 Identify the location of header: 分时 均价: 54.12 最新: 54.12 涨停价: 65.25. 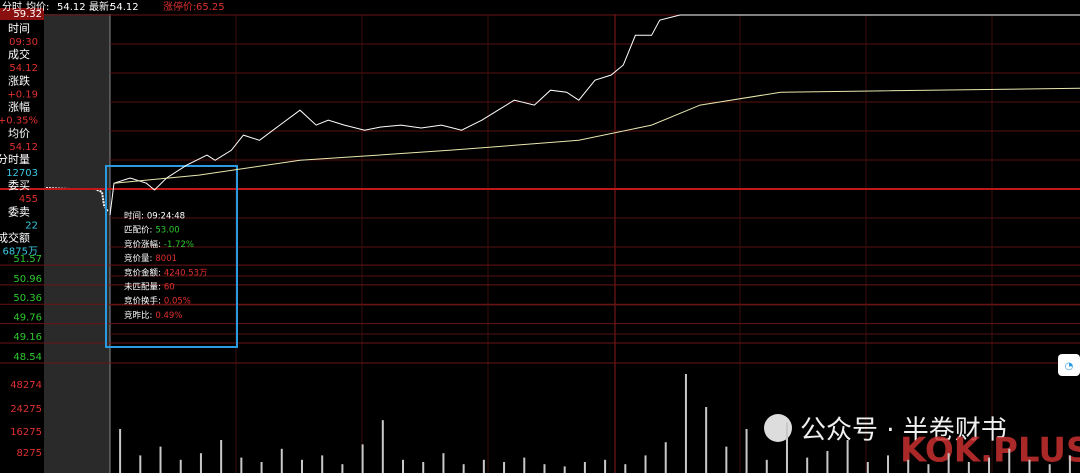
(113, 6).